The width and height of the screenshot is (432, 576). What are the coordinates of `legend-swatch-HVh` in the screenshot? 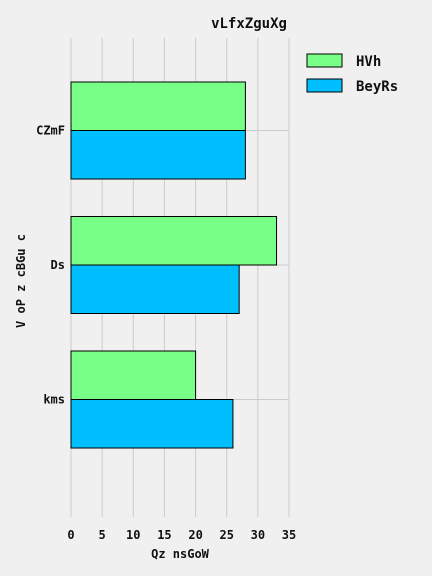 It's located at (324, 60).